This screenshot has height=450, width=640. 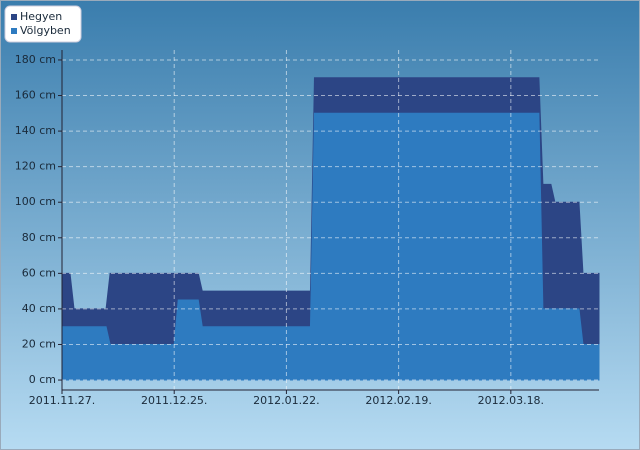 I want to click on x-tick-label: 2011.12.25., so click(x=174, y=400).